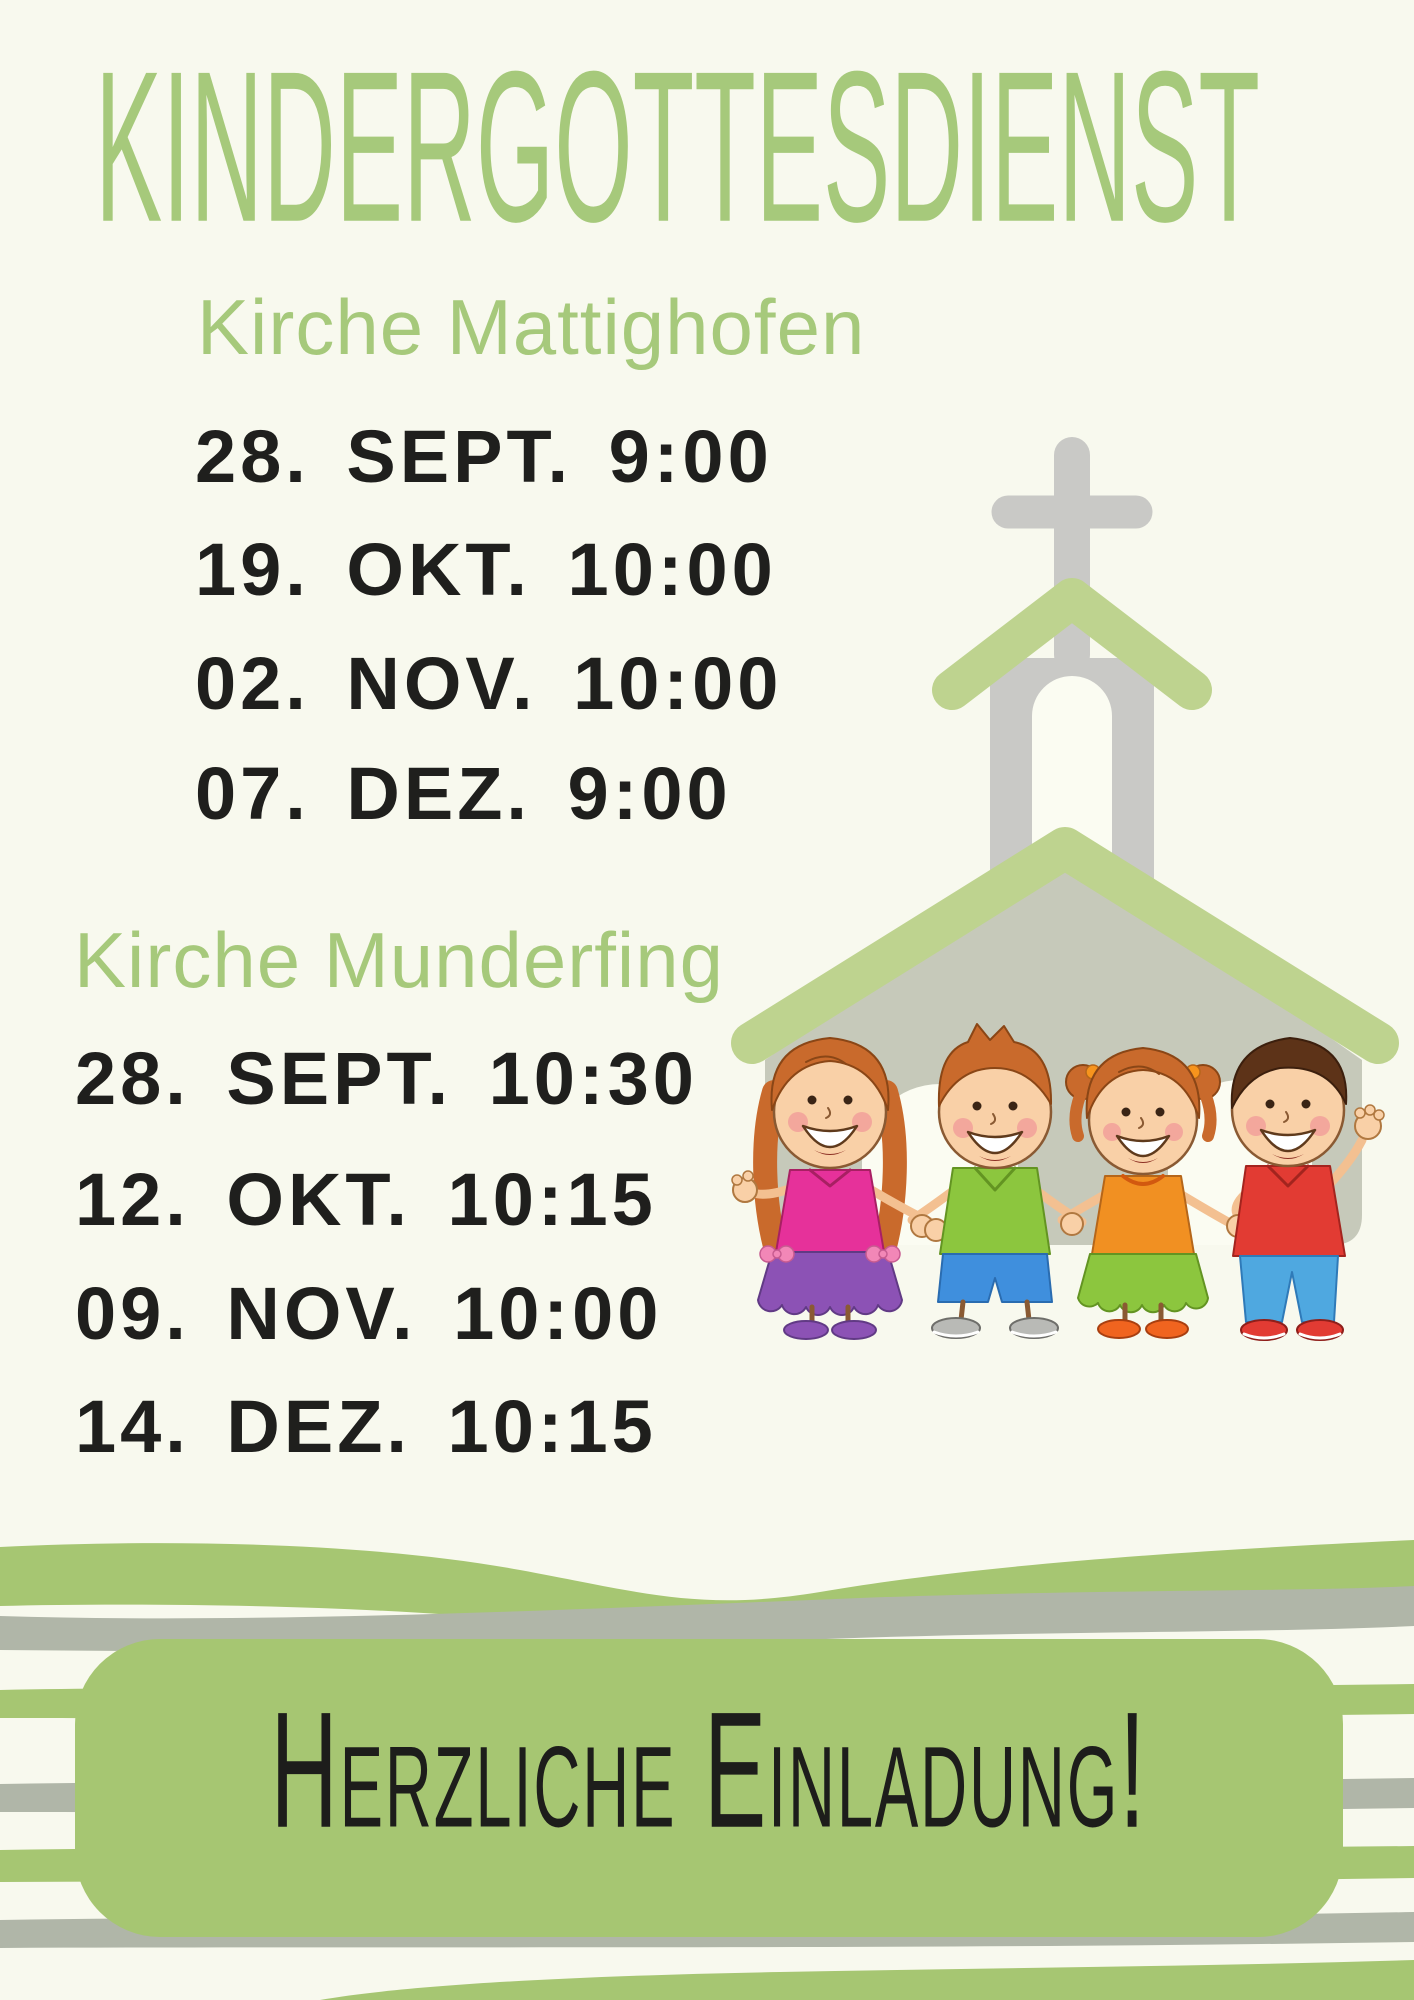 The width and height of the screenshot is (1414, 2000). What do you see at coordinates (531, 327) in the screenshot?
I see `section-heading-mattighofen: Kirche Mattighofen` at bounding box center [531, 327].